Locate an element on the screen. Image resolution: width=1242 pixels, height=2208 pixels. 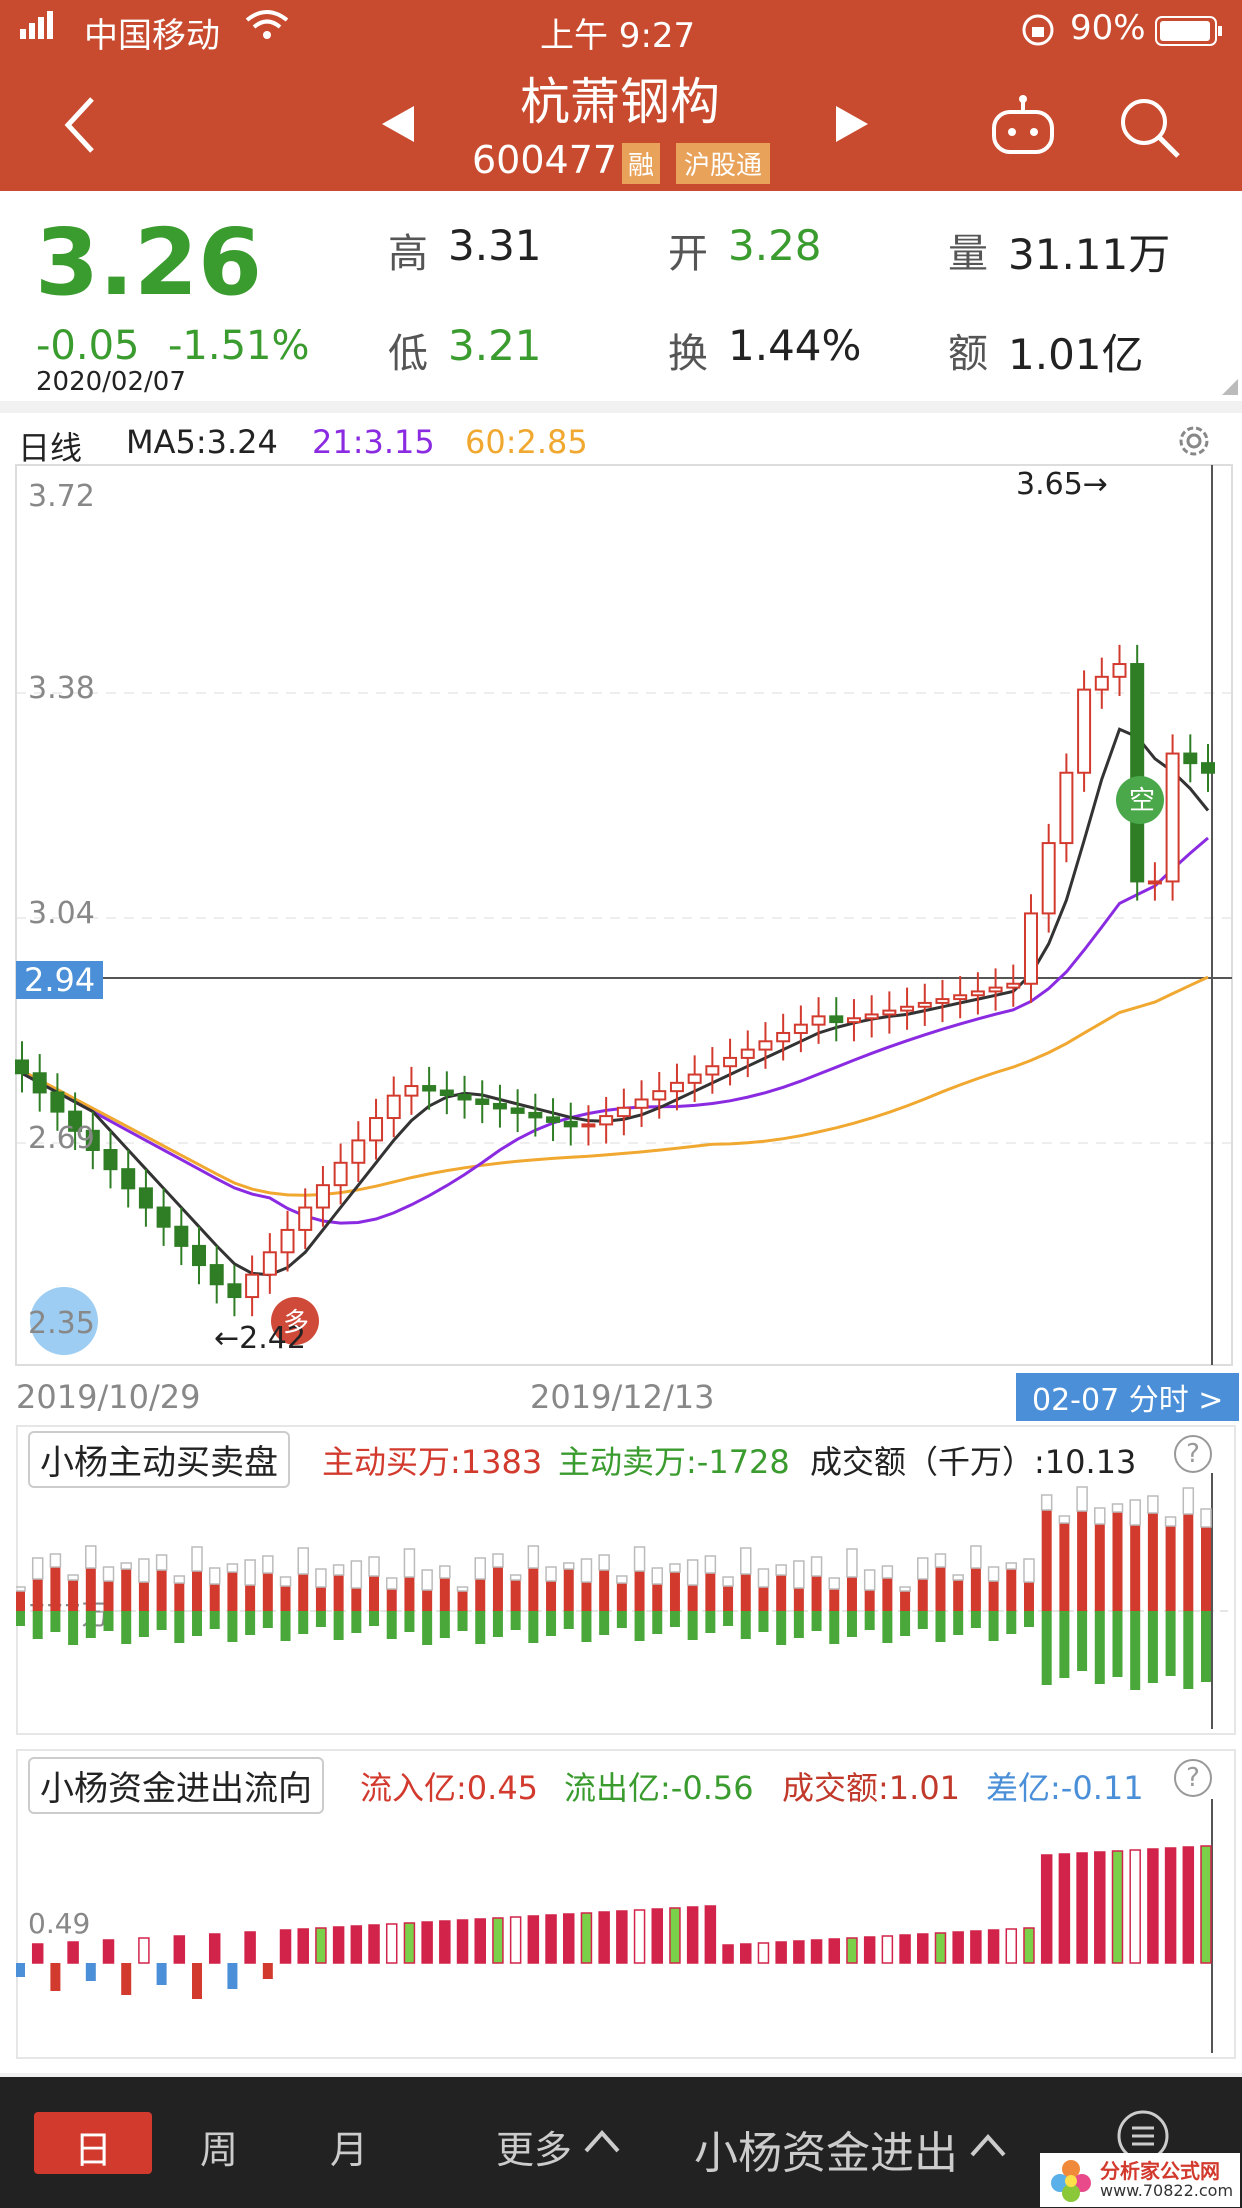
ind1-amount: 成交额（千万）:10.13 is located at coordinates (973, 1462).